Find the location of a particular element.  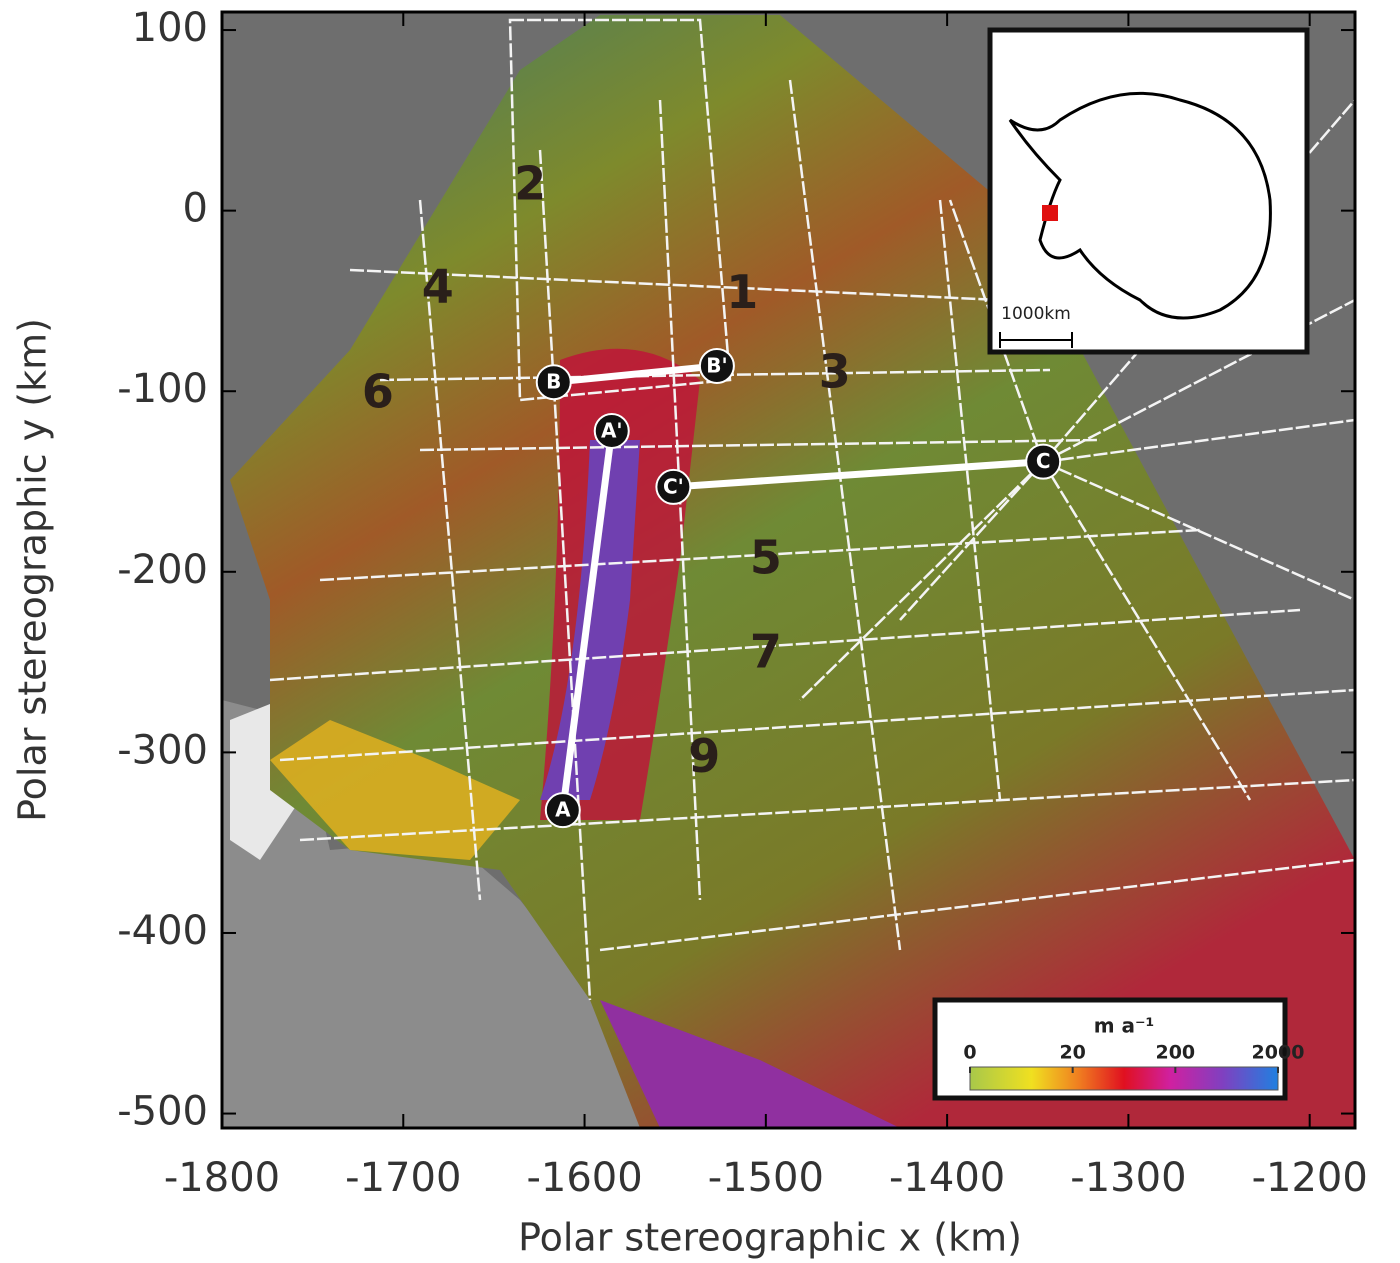

profile-point-label: A is located at coordinates (563, 810).